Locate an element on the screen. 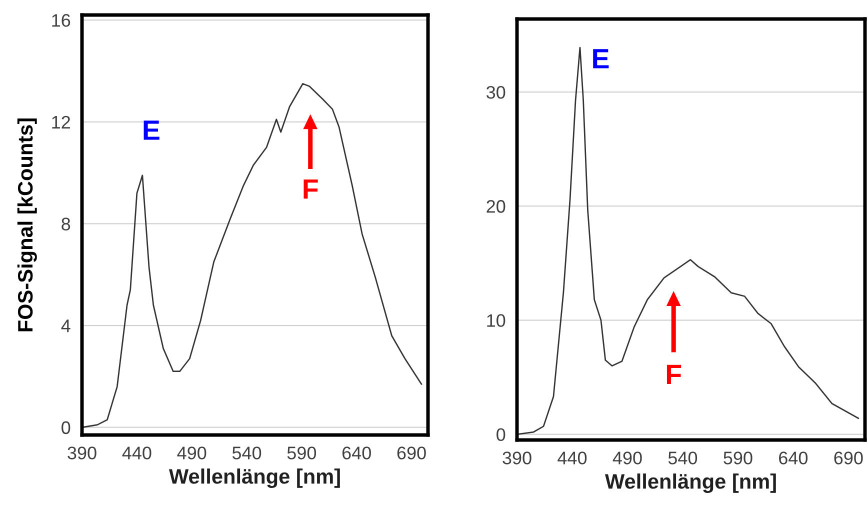 This screenshot has height=505, width=867. y-tick-label: 20 is located at coordinates (496, 206).